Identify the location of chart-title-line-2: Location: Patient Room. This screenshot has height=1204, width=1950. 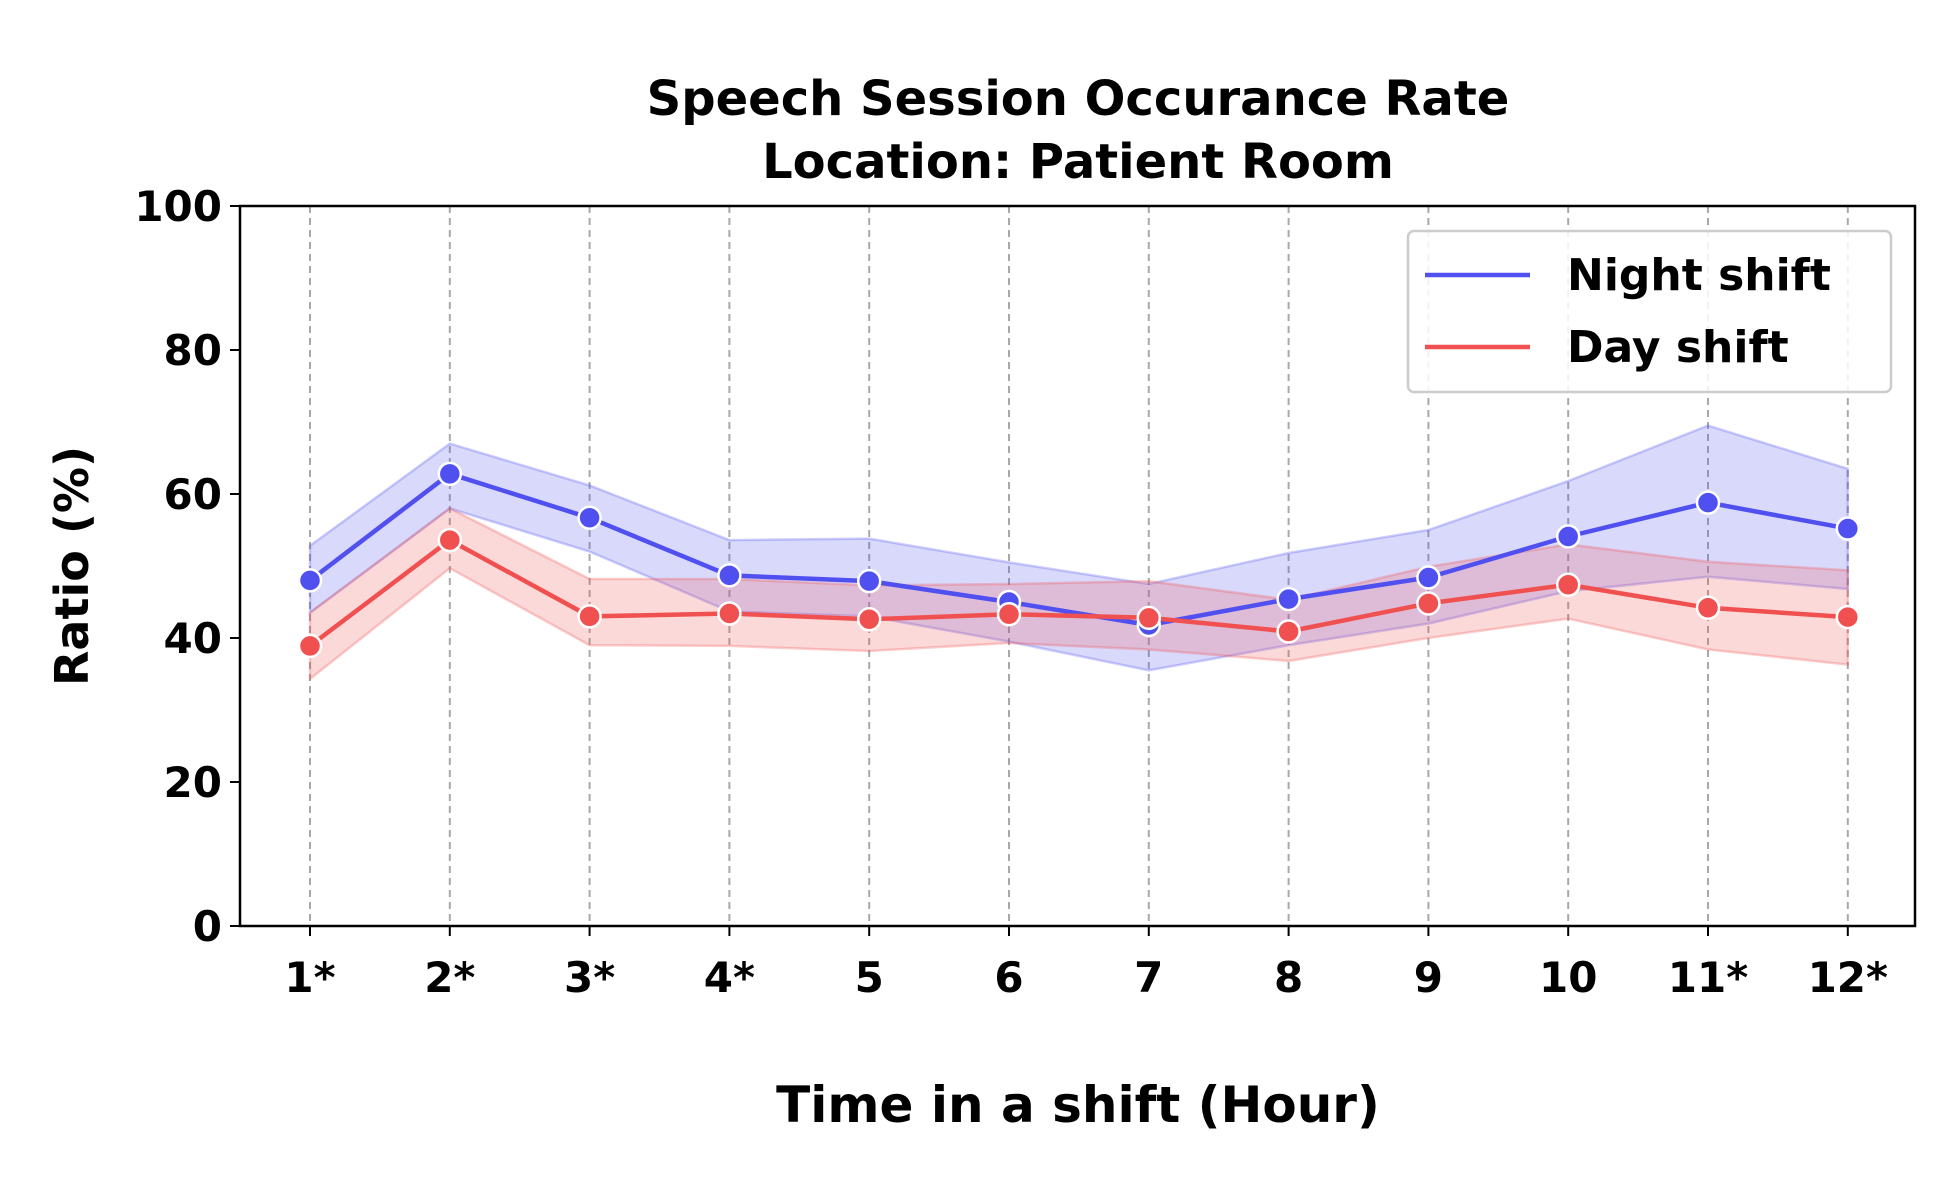
(1078, 162).